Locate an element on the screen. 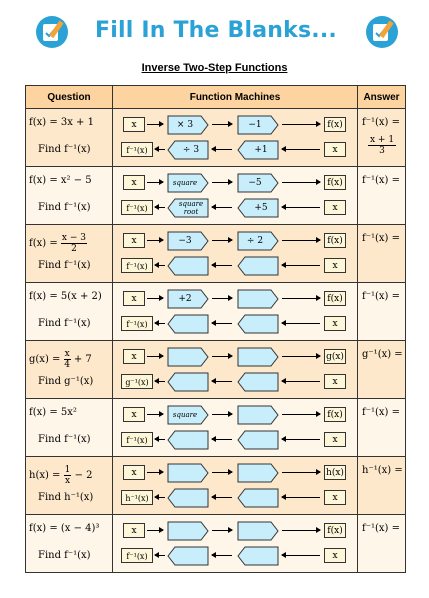 The image size is (429, 598). question-cell: f(x) = 5(x + 2) Find f⁻¹(x) is located at coordinates (69, 311).